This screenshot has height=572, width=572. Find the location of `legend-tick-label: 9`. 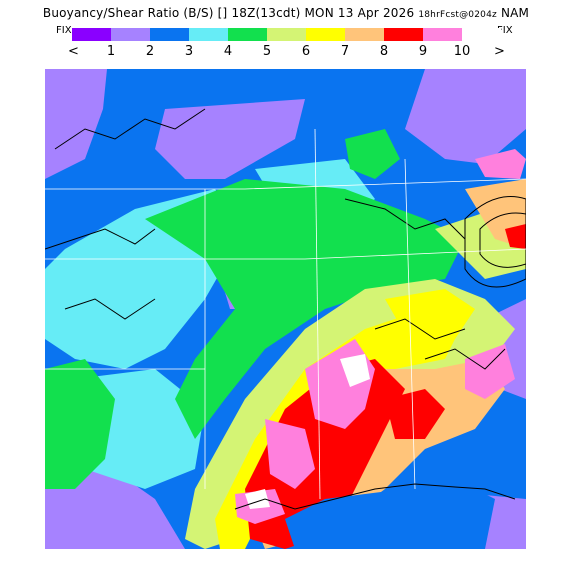

legend-tick-label: 9 is located at coordinates (423, 51).